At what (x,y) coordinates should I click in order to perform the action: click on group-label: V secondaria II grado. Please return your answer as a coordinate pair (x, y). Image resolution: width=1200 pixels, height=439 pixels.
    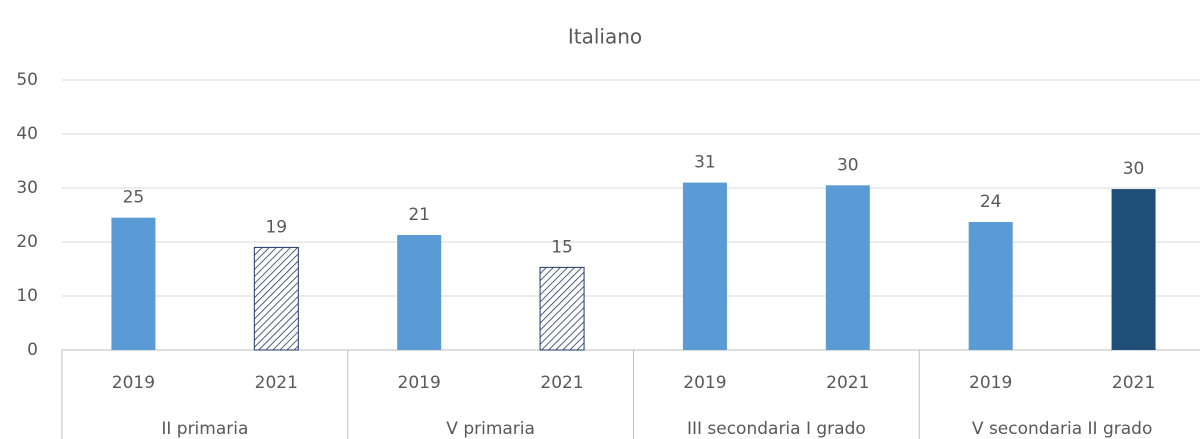
    Looking at the image, I should click on (1062, 429).